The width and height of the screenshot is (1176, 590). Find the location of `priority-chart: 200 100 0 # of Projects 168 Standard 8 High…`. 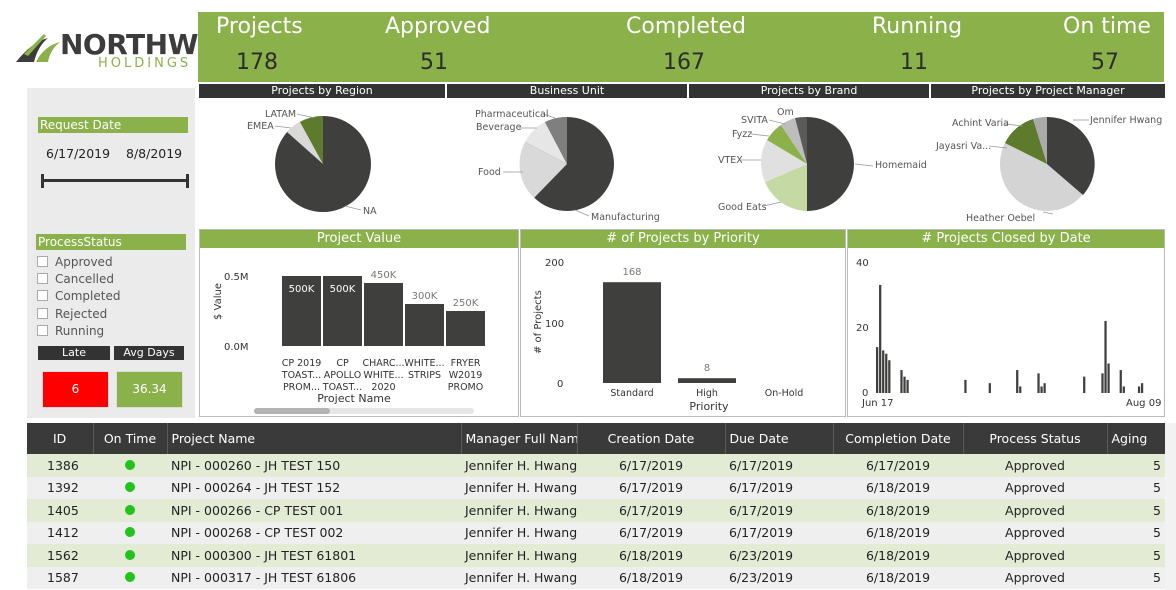

priority-chart: 200 100 0 # of Projects 168 Standard 8 High… is located at coordinates (683, 332).